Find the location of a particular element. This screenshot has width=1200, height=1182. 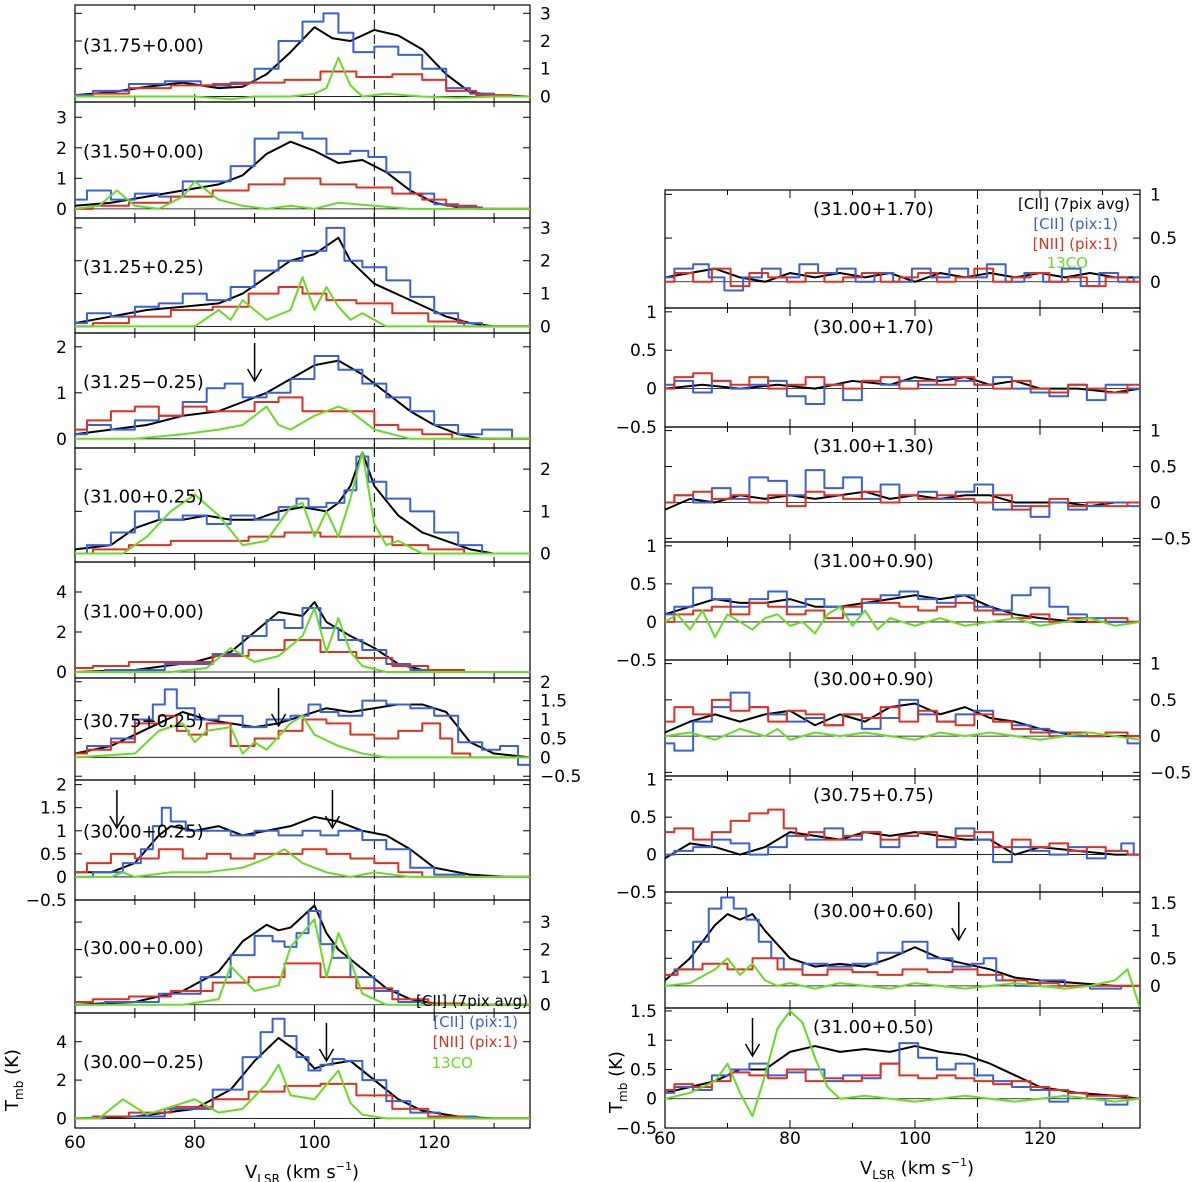

position-label: (30.75+0.75) is located at coordinates (873, 795).